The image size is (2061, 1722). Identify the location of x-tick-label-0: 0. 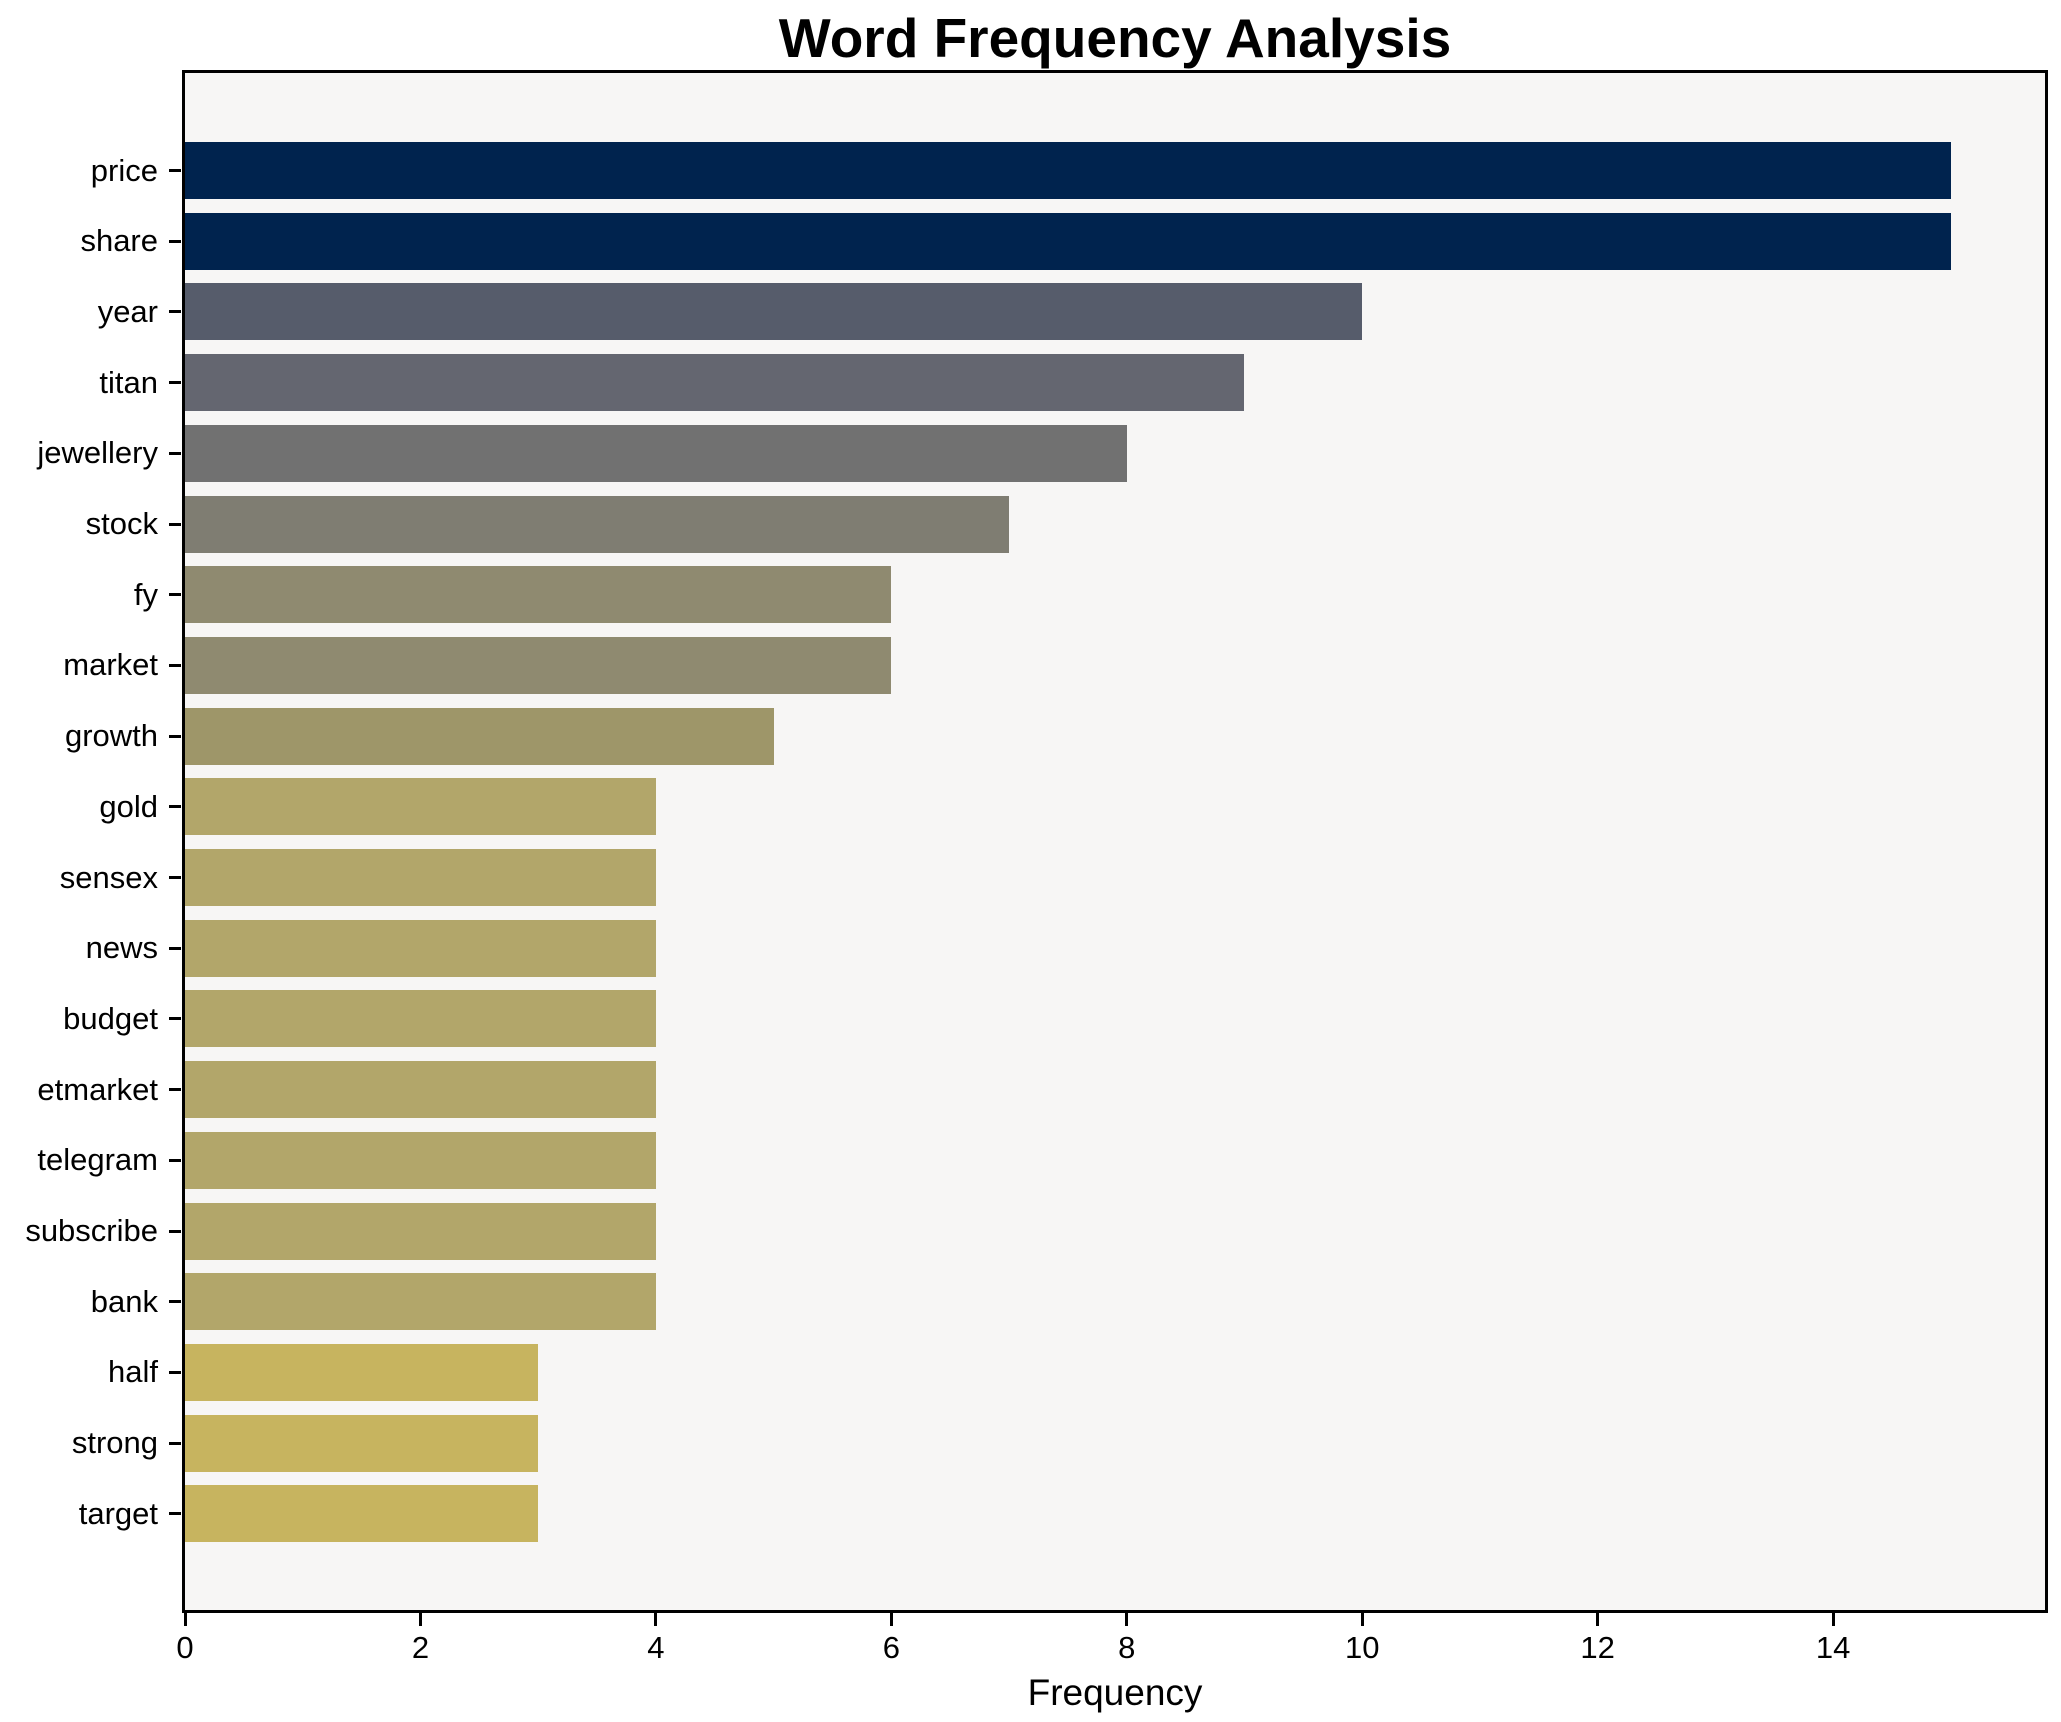
(185, 1647).